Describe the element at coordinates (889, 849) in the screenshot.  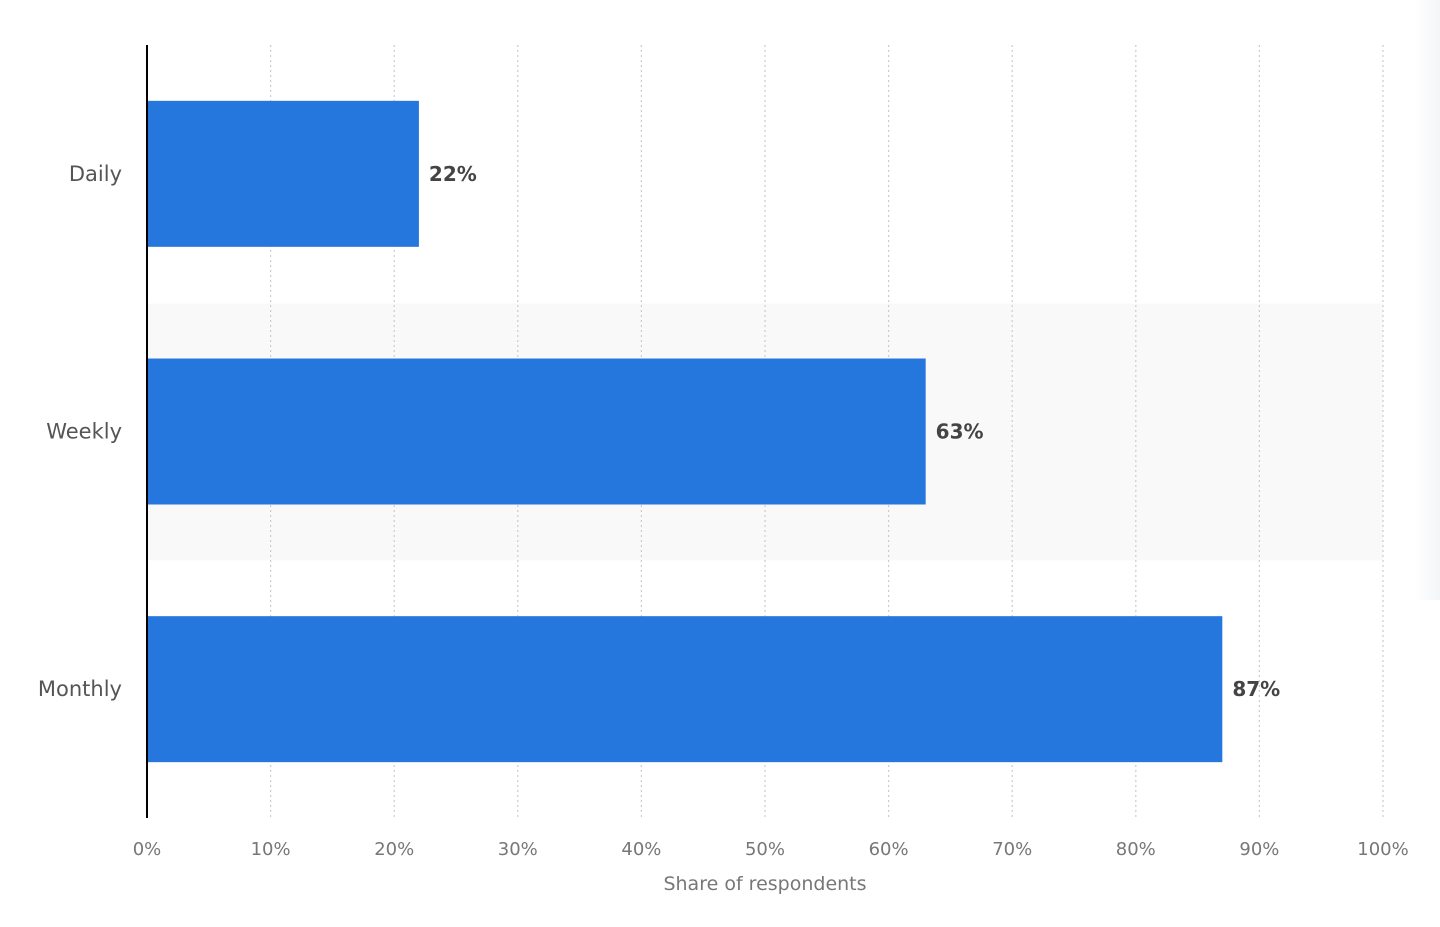
I see `x-tick-label: 60%` at that location.